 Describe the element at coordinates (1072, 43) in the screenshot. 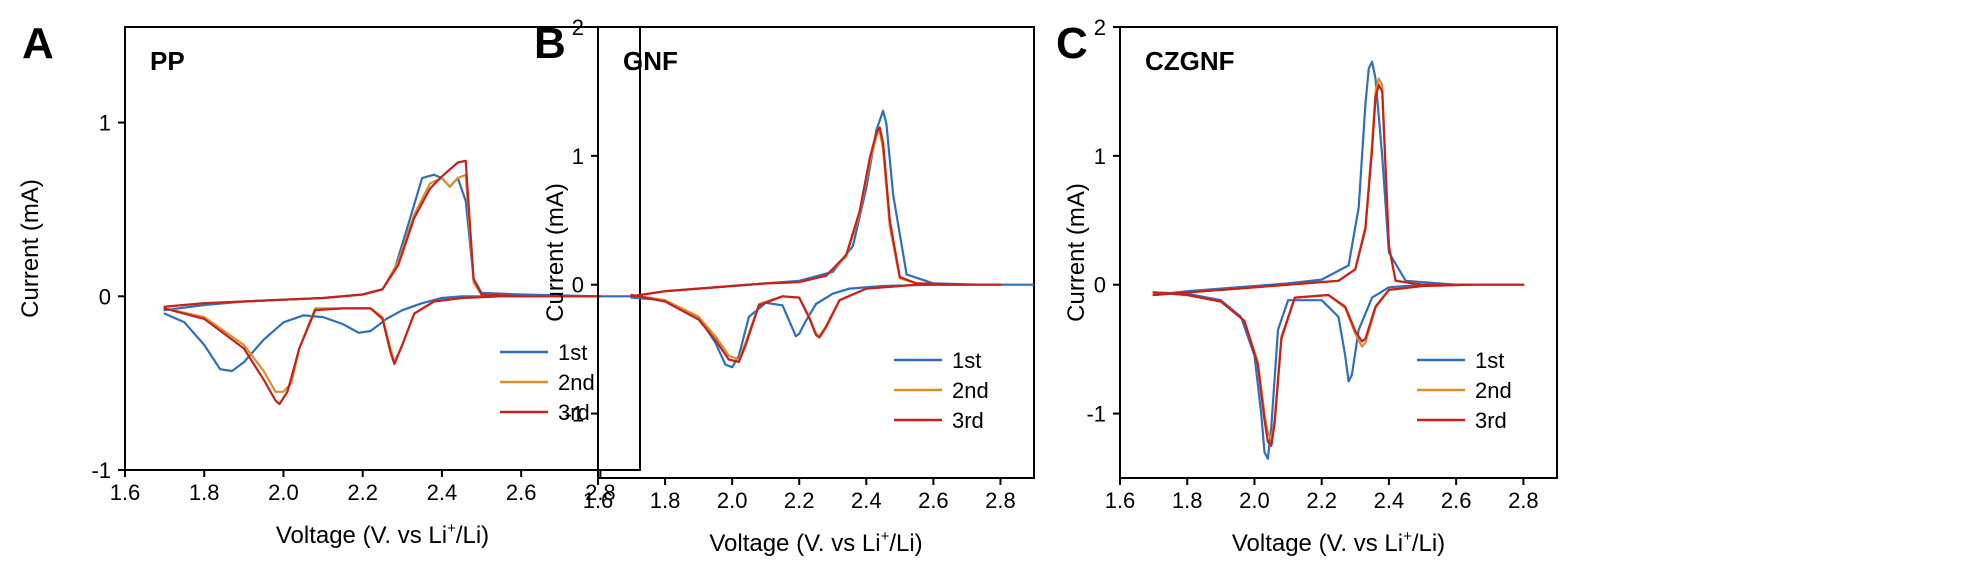

I see `panel-letter: C` at that location.